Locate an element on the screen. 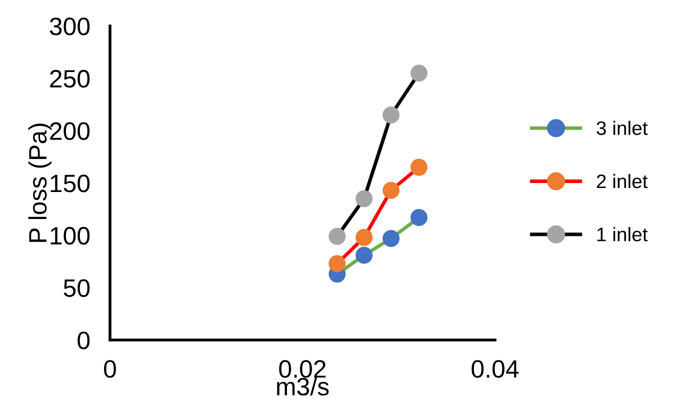  y-tick-label: 300 is located at coordinates (70, 27).